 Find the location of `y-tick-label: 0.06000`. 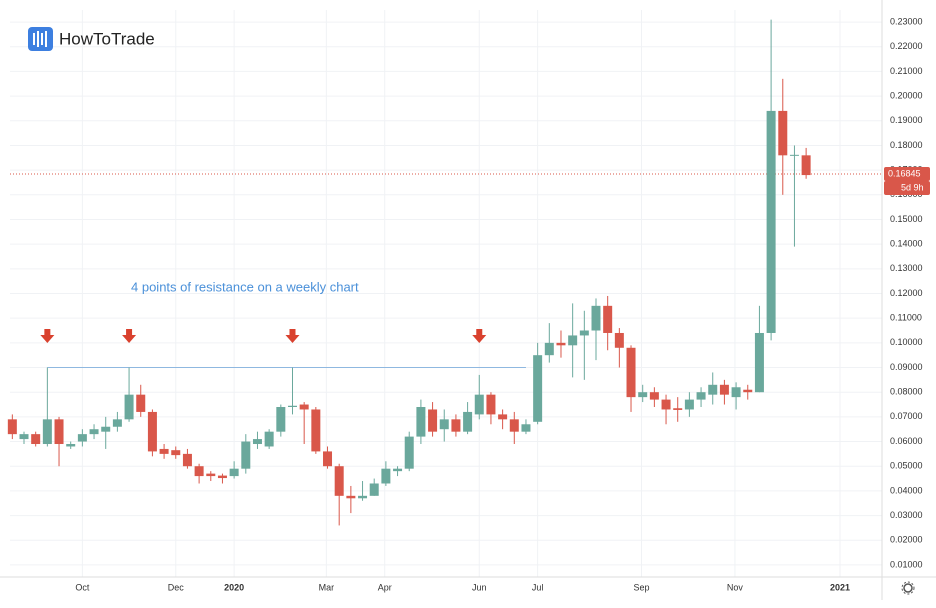

y-tick-label: 0.06000 is located at coordinates (906, 441).